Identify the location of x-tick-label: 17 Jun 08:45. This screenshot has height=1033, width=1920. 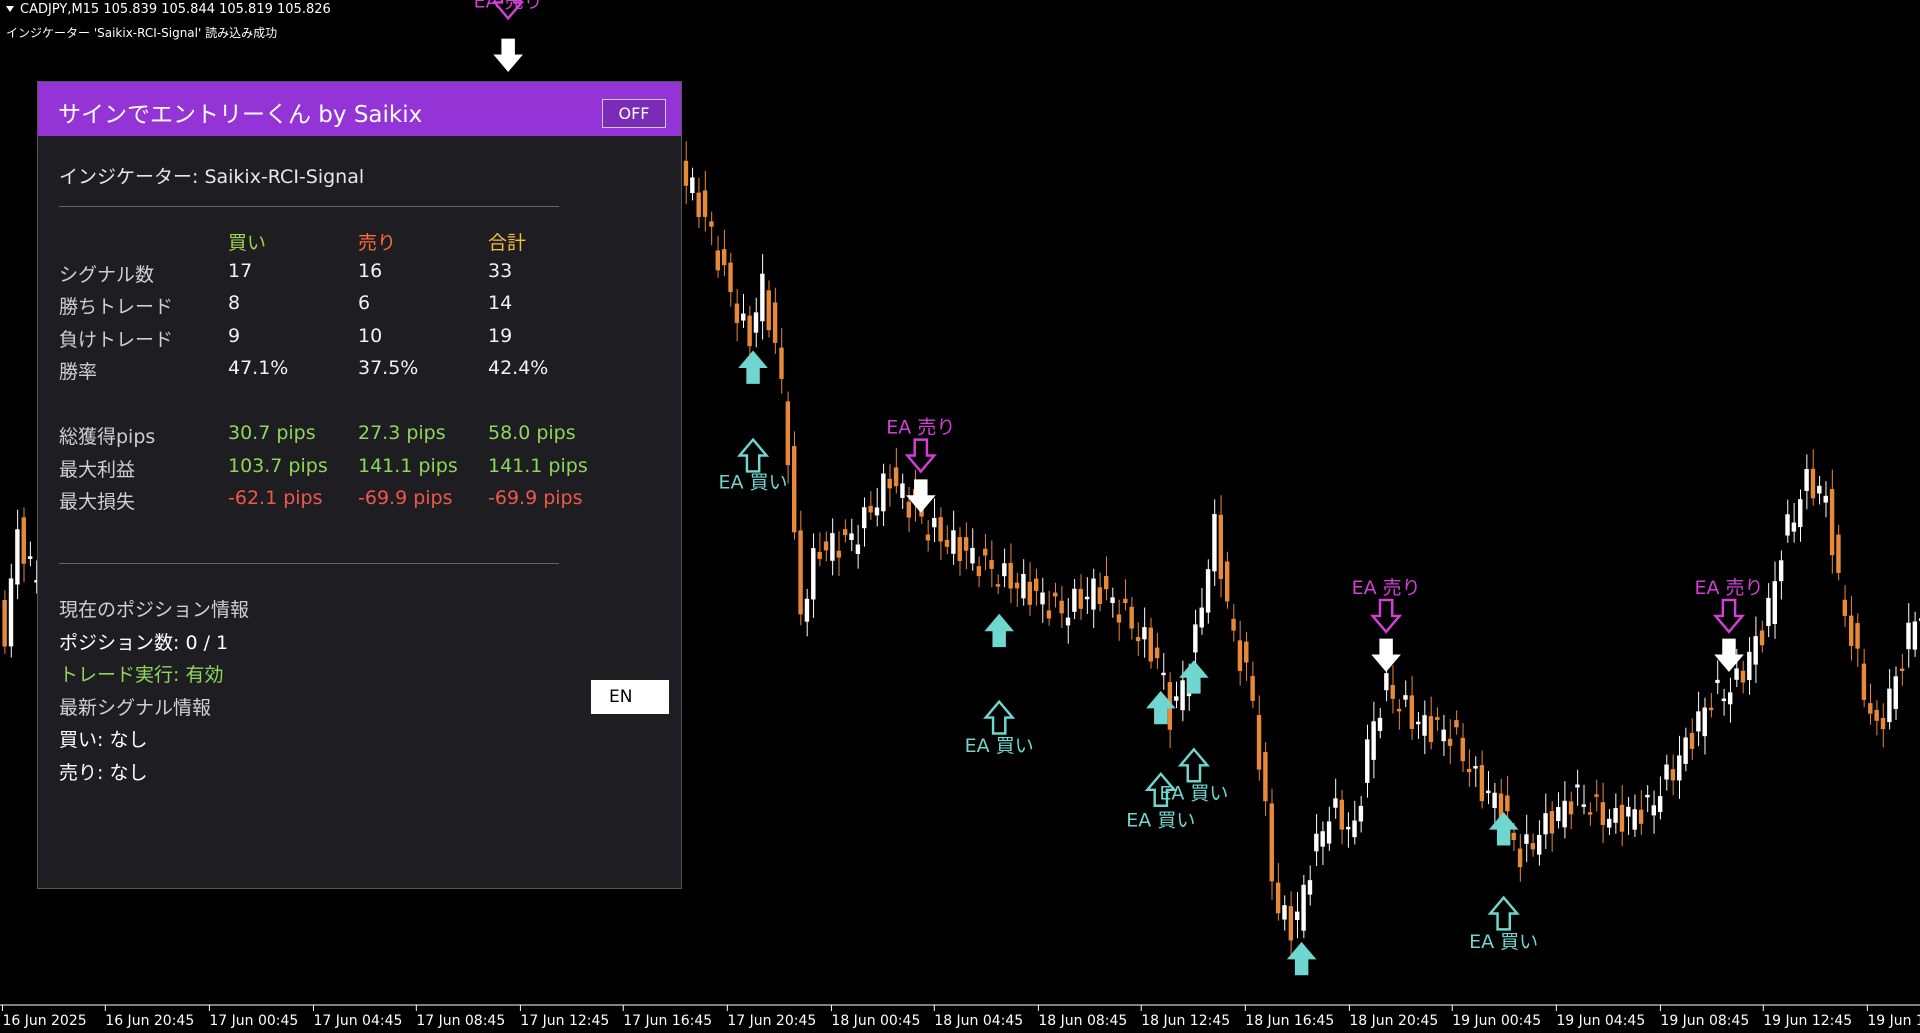
(460, 1021).